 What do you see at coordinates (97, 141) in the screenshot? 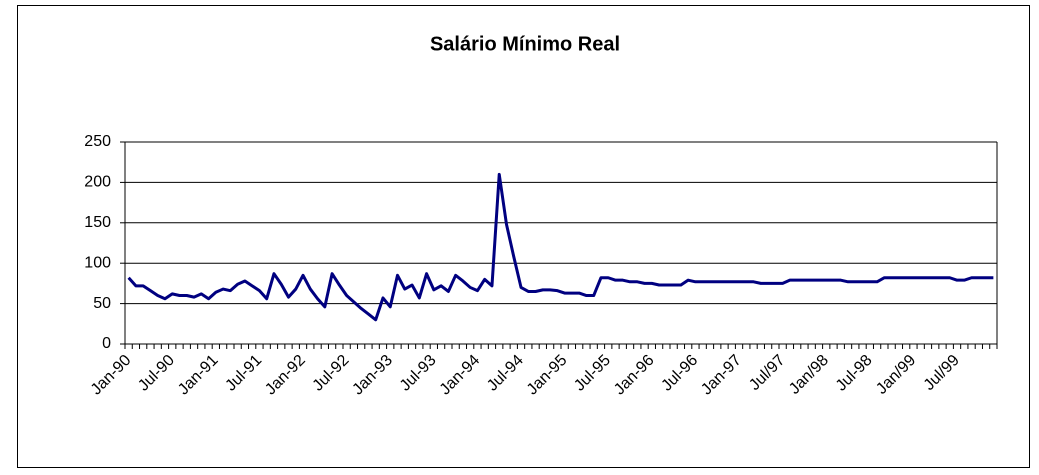
I see `y-tick-label: 250` at bounding box center [97, 141].